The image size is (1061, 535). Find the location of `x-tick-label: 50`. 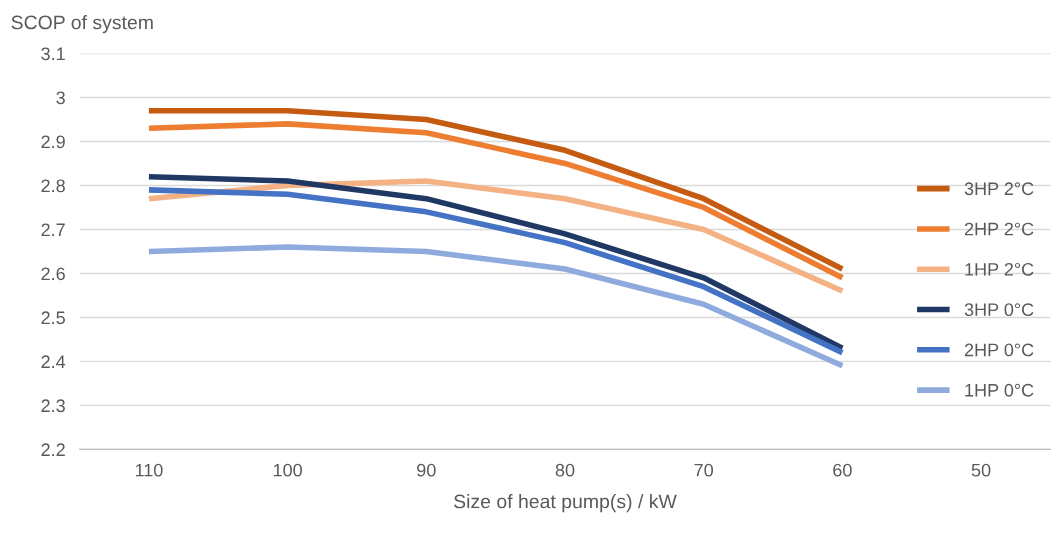

x-tick-label: 50 is located at coordinates (981, 470).